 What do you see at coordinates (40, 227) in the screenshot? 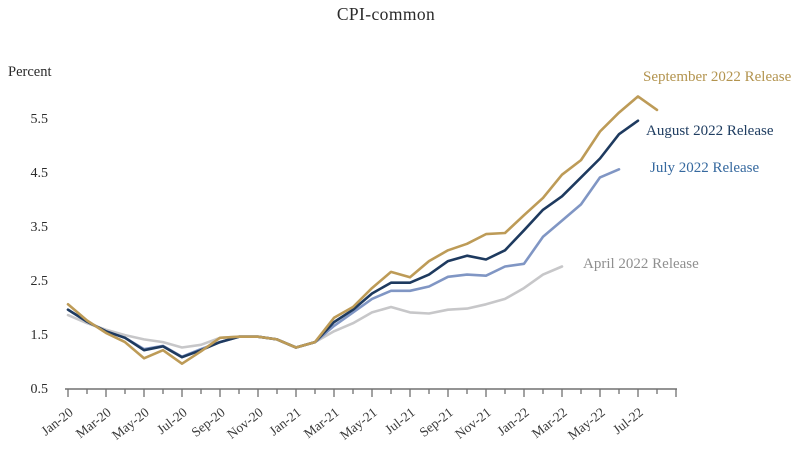
I see `y-tick-label: 3.5` at bounding box center [40, 227].